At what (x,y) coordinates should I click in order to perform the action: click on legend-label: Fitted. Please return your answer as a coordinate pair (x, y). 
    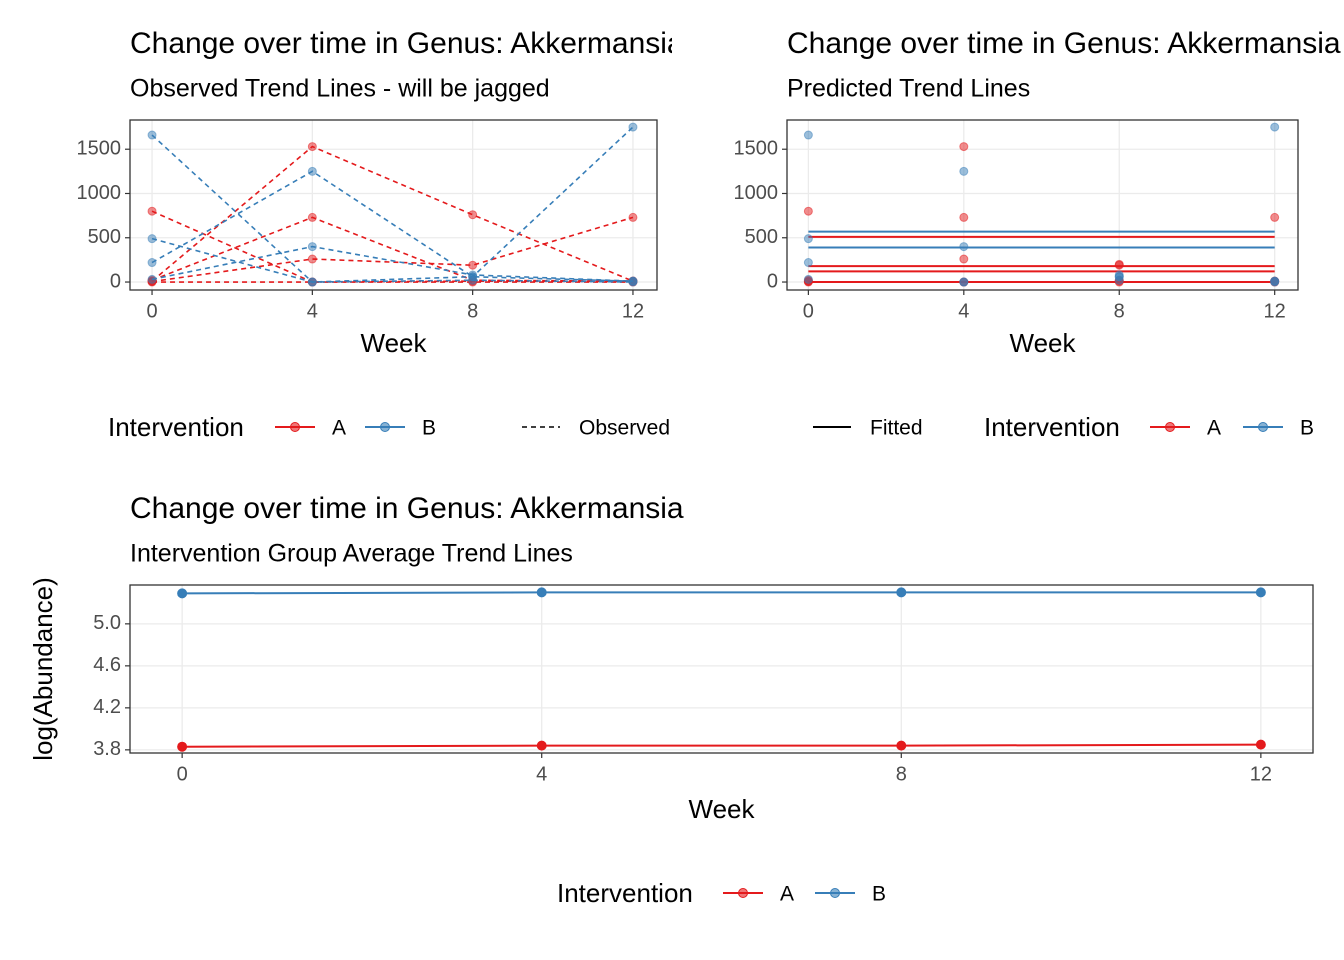
    Looking at the image, I should click on (896, 428).